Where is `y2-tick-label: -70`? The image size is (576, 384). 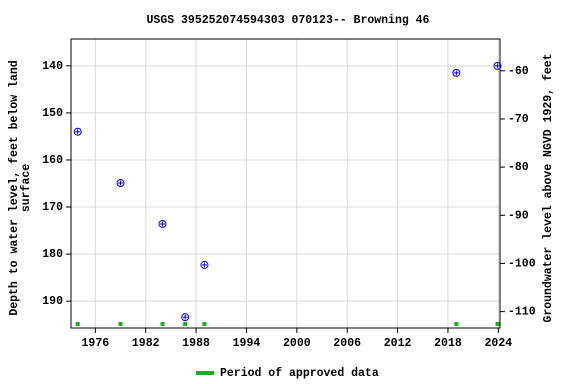
y2-tick-label: -70 is located at coordinates (518, 119).